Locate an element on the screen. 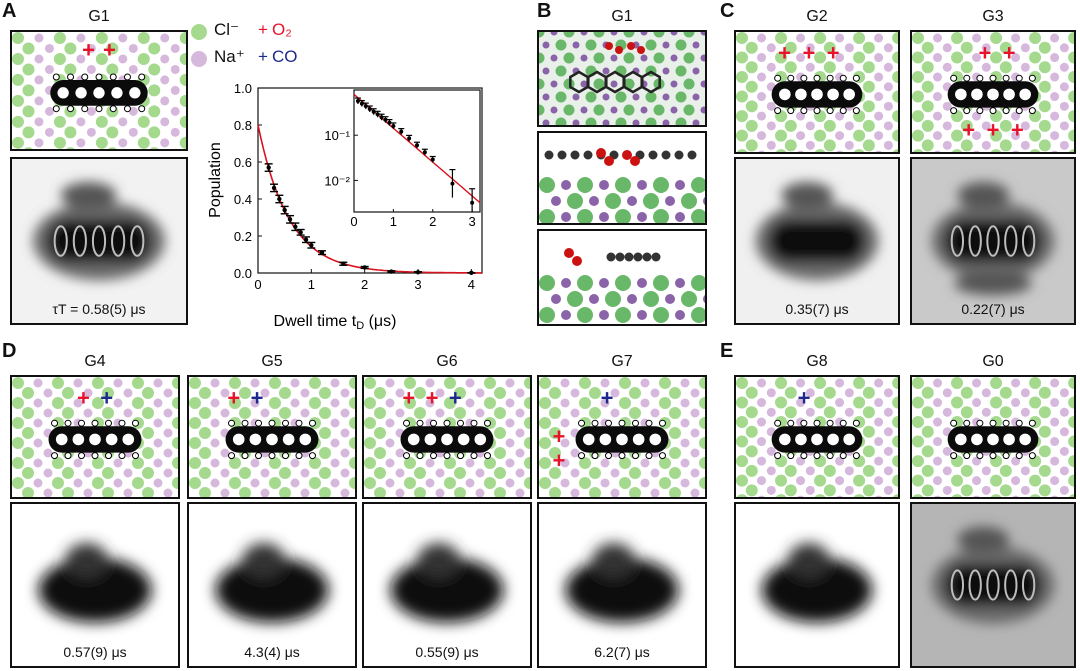 Image resolution: width=1080 pixels, height=671 pixels. legend-na: Na⁺ is located at coordinates (229, 56).